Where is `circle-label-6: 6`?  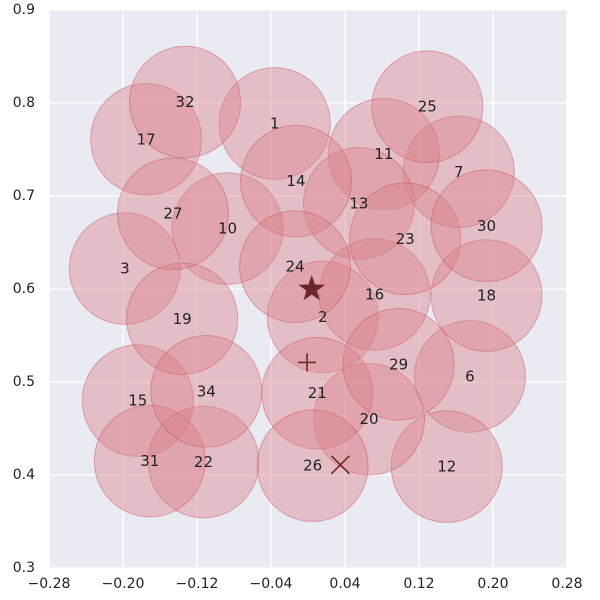 circle-label-6: 6 is located at coordinates (470, 376).